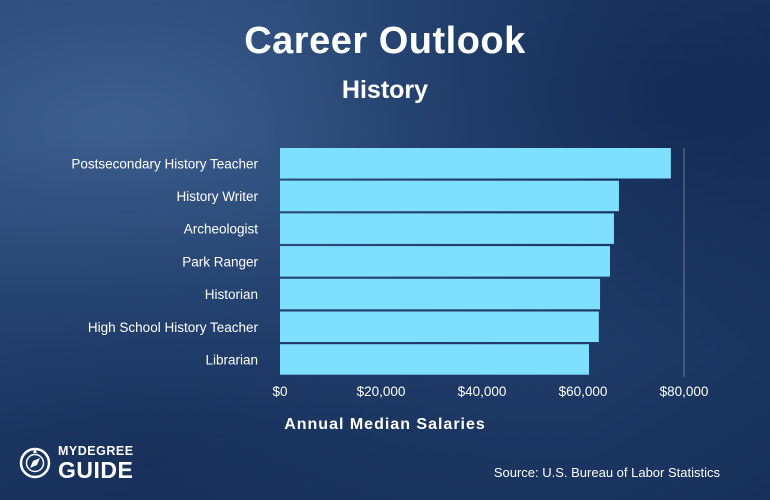 The height and width of the screenshot is (500, 770). What do you see at coordinates (173, 327) in the screenshot?
I see `category-label: High School History Teacher` at bounding box center [173, 327].